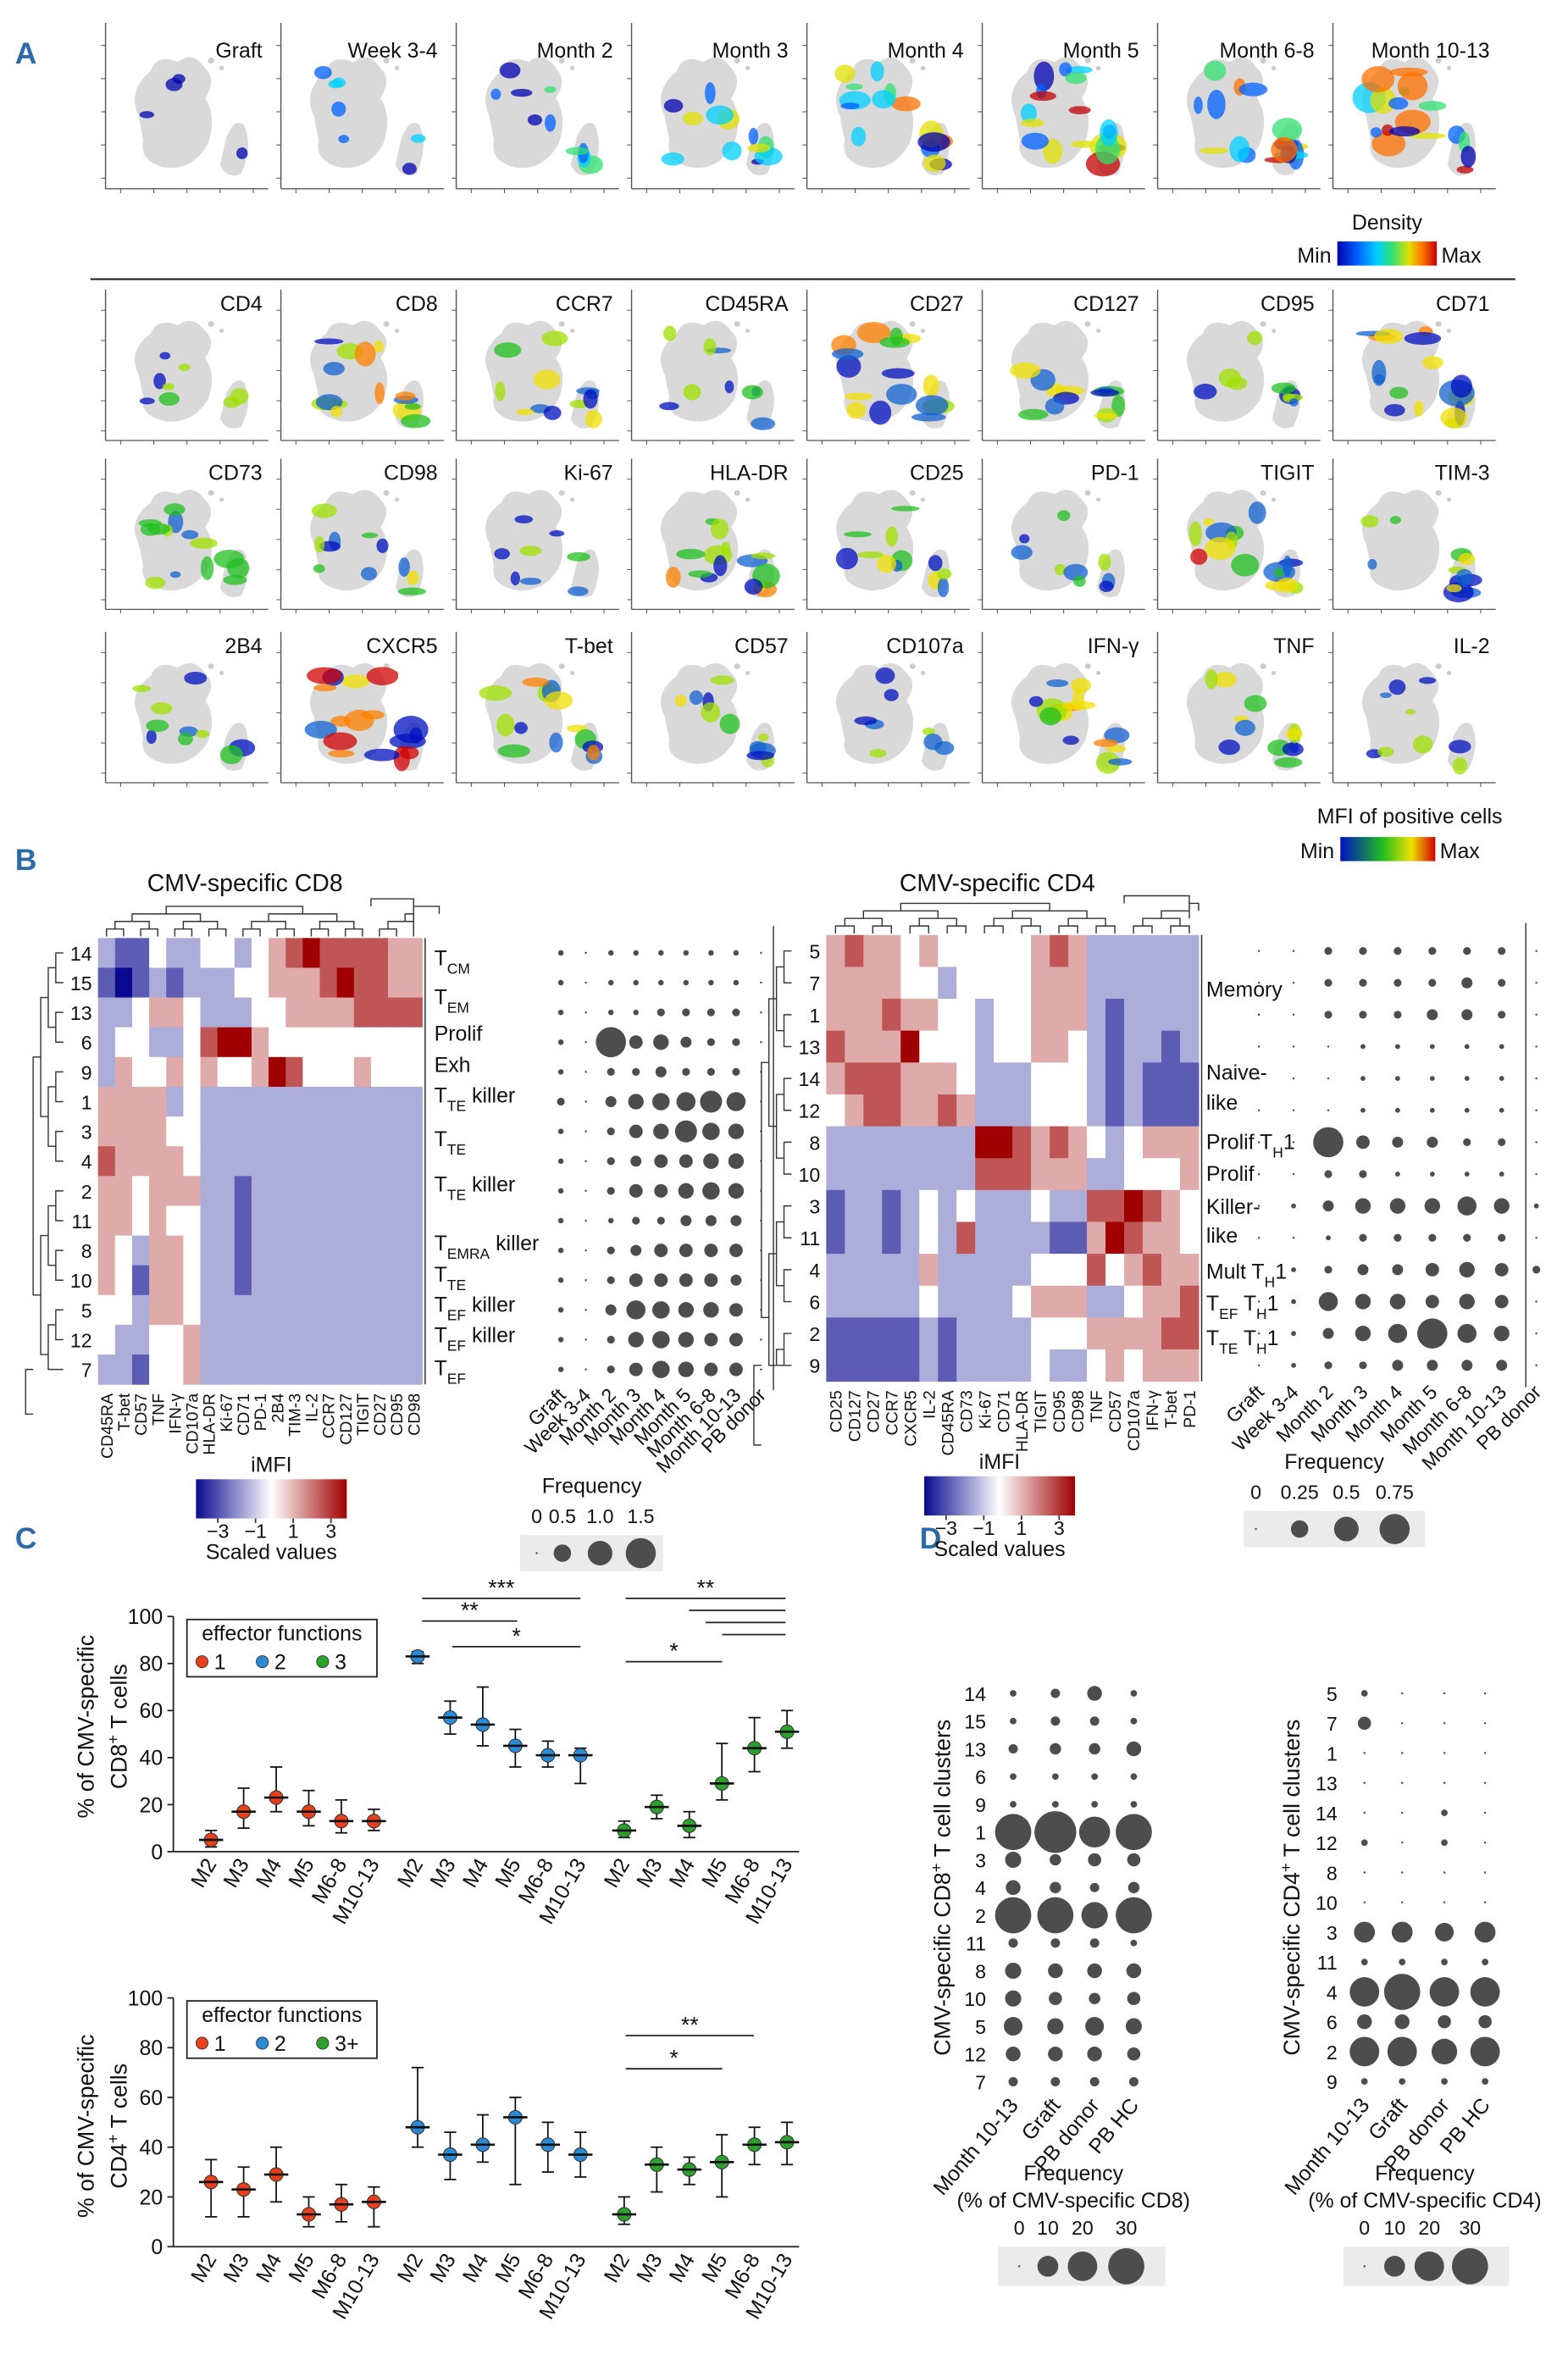 This screenshot has width=1568, height=2360. I want to click on row-label: 14, so click(975, 1694).